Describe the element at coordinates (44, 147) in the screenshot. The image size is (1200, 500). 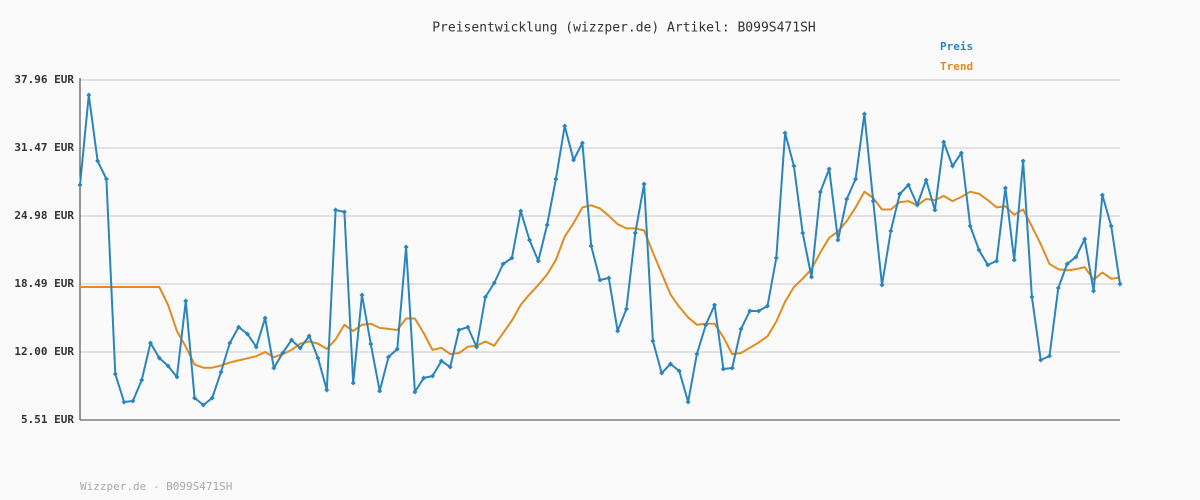
I see `y-tick-label: 31.47 EUR` at that location.